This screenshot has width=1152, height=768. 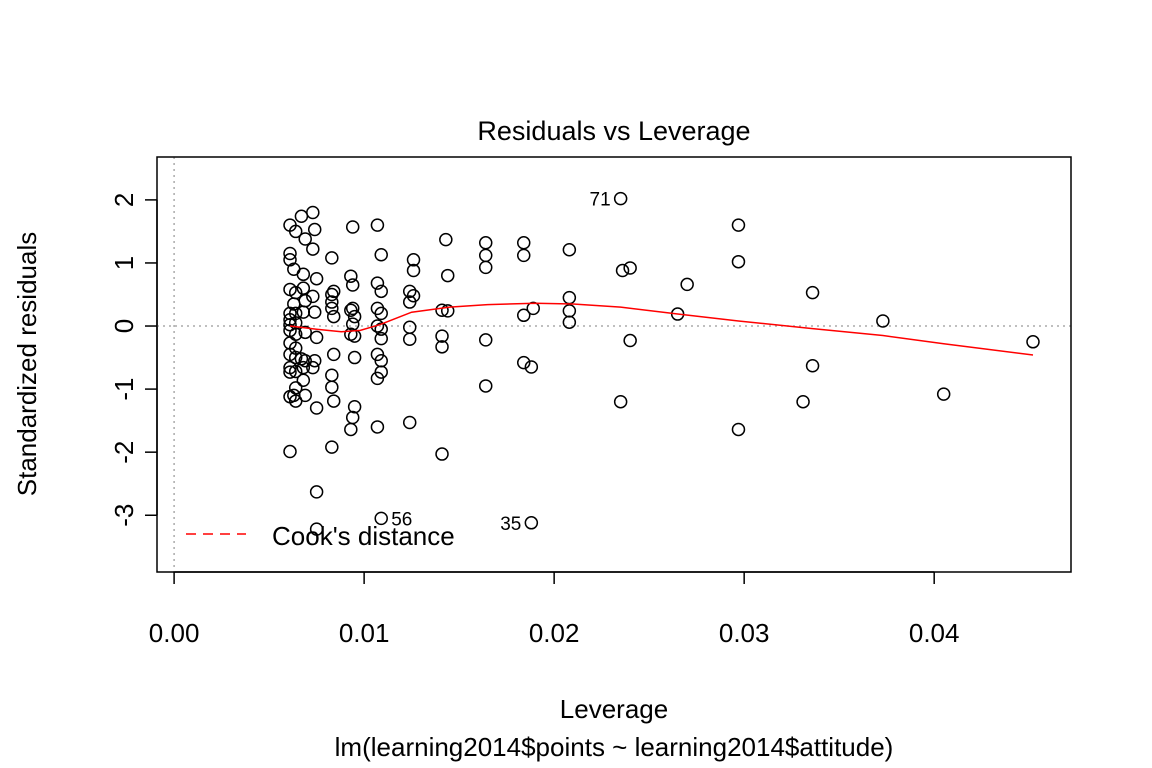 I want to click on legend: Cook's distance, so click(x=320, y=536).